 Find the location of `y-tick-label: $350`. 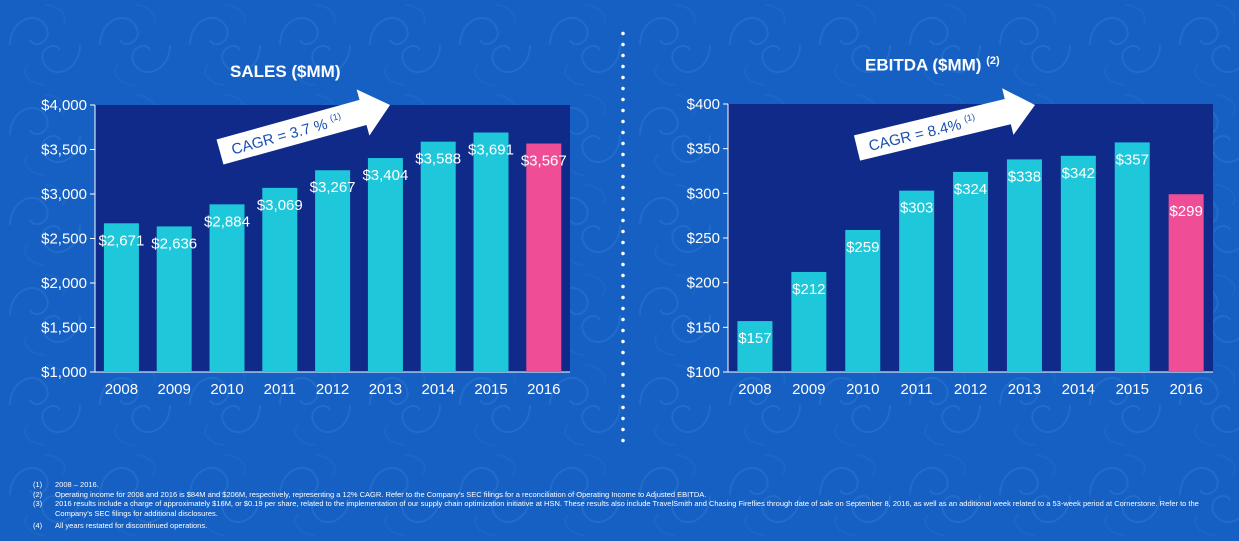

y-tick-label: $350 is located at coordinates (703, 149).